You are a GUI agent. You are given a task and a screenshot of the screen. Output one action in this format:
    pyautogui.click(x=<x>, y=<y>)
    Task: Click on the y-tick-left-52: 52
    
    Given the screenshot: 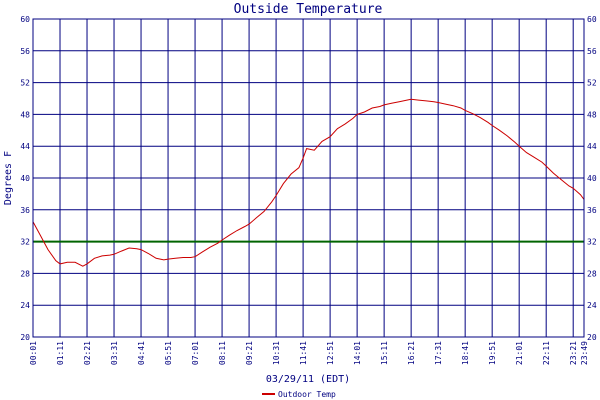 What is the action you would take?
    pyautogui.click(x=25, y=83)
    